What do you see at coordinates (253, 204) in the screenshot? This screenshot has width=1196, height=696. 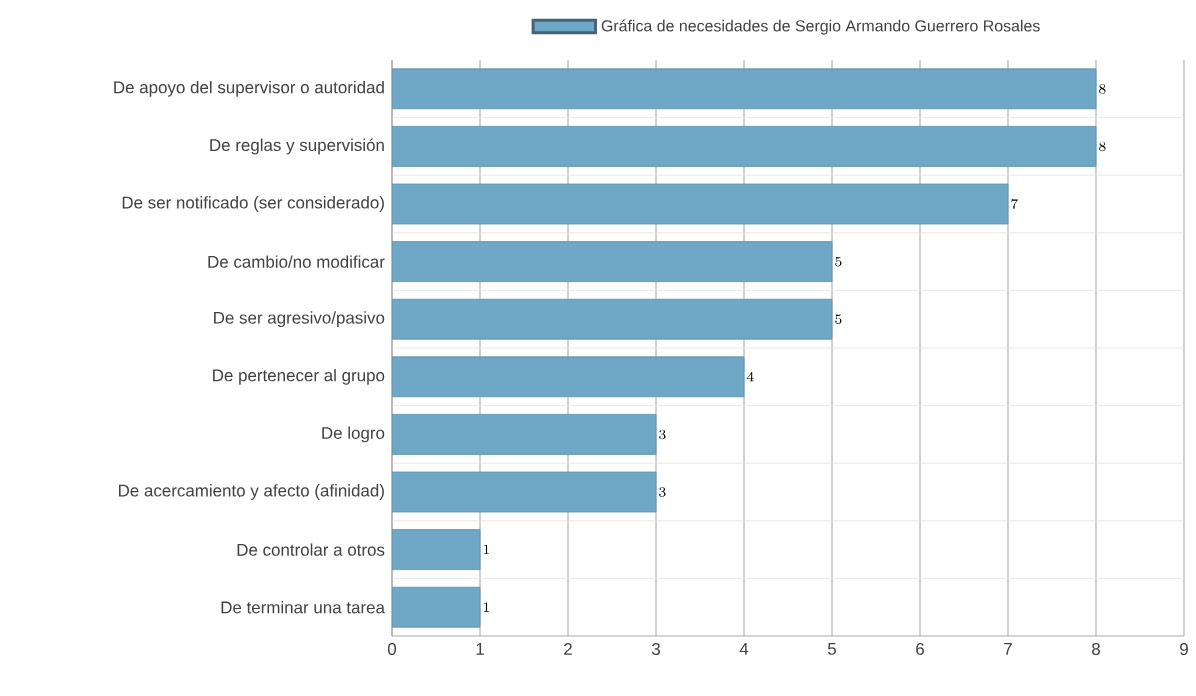 I see `y-tick-label: De ser notificado (ser considerado)` at bounding box center [253, 204].